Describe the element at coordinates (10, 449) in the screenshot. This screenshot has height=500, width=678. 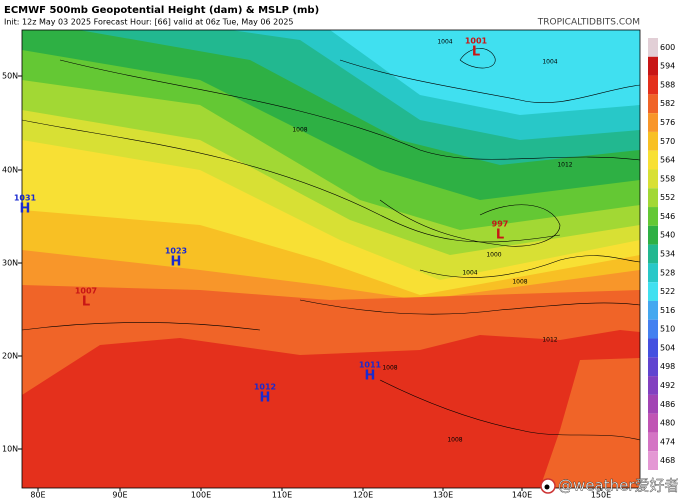
I see `lat-label: 10N` at that location.